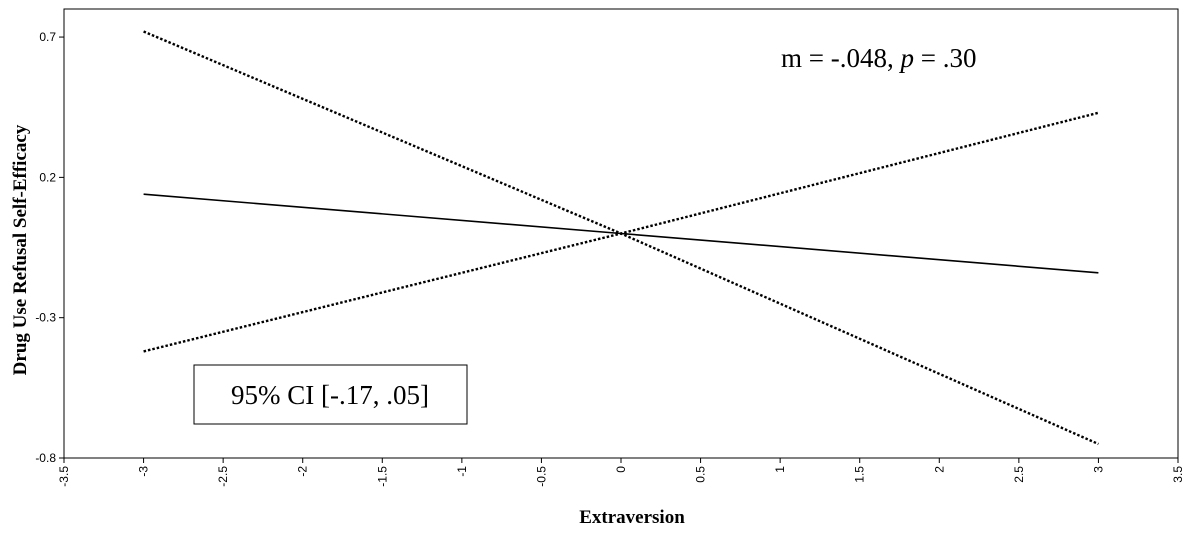 The width and height of the screenshot is (1183, 533). What do you see at coordinates (1177, 474) in the screenshot?
I see `x-tick-label: 3.5` at bounding box center [1177, 474].